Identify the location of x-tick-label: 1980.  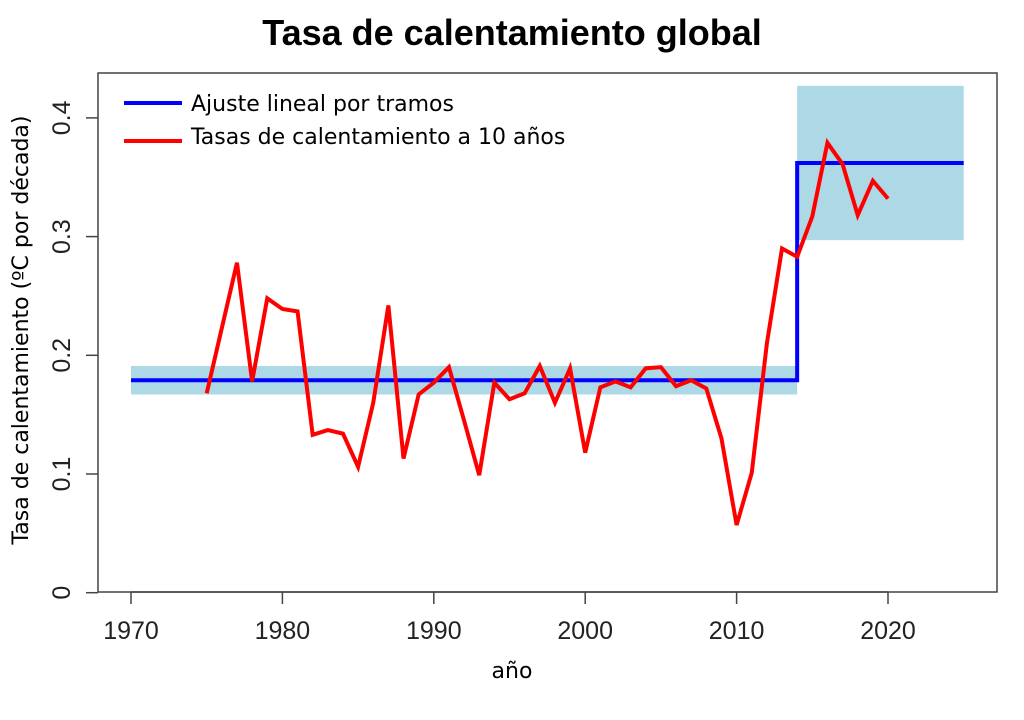
(283, 631).